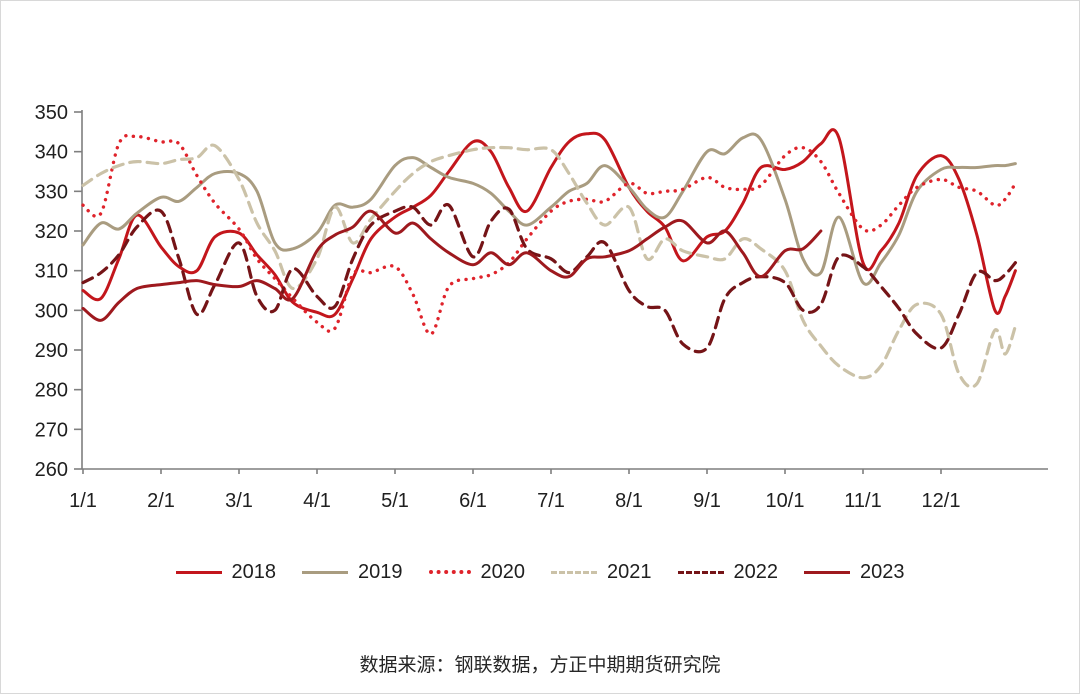  Describe the element at coordinates (226, 572) in the screenshot. I see `legend-item-2018: 2018` at that location.